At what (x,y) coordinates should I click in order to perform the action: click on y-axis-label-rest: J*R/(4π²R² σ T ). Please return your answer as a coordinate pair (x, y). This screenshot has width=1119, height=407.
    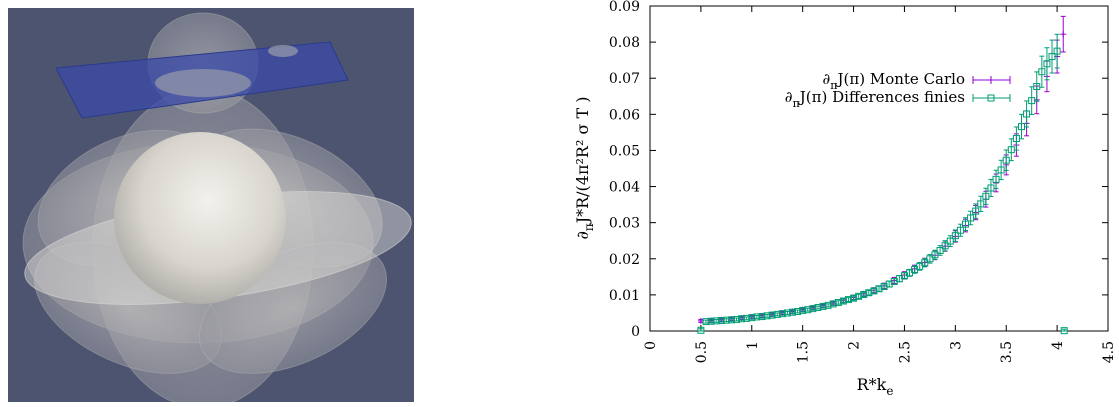
    Looking at the image, I should click on (582, 161).